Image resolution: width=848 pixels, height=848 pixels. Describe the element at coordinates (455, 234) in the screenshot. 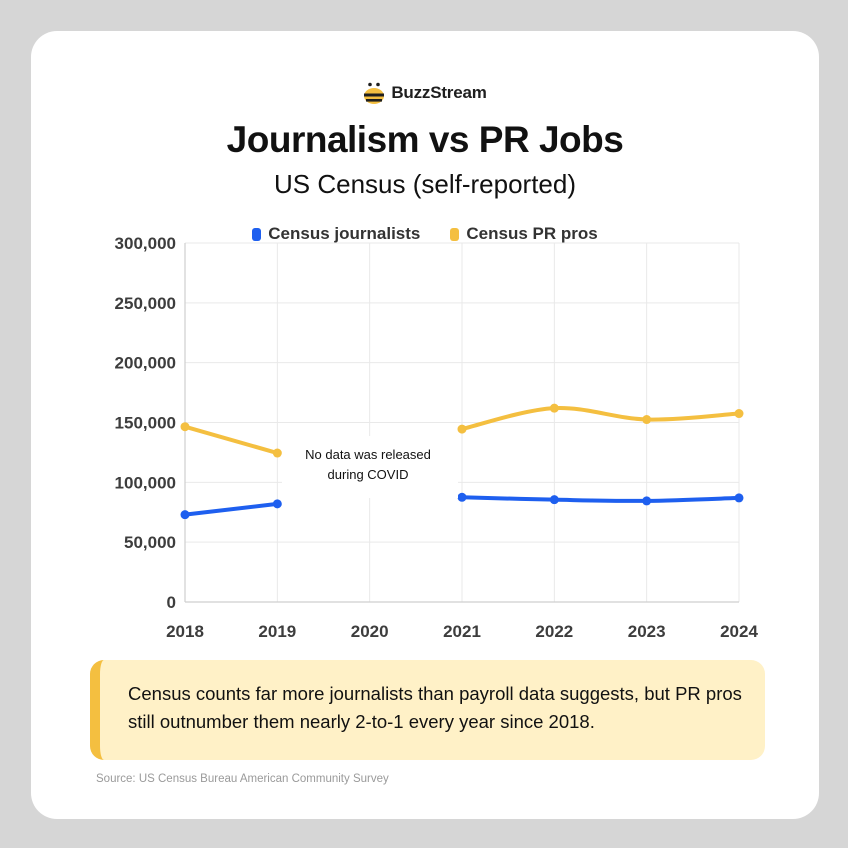

I see `legend-swatch-pr` at that location.